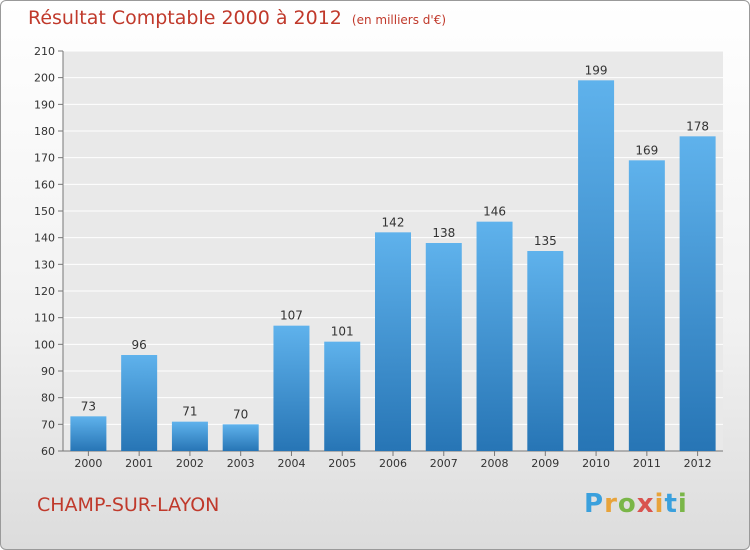 Image resolution: width=750 pixels, height=550 pixels. I want to click on x-tick-label: 2011, so click(647, 463).